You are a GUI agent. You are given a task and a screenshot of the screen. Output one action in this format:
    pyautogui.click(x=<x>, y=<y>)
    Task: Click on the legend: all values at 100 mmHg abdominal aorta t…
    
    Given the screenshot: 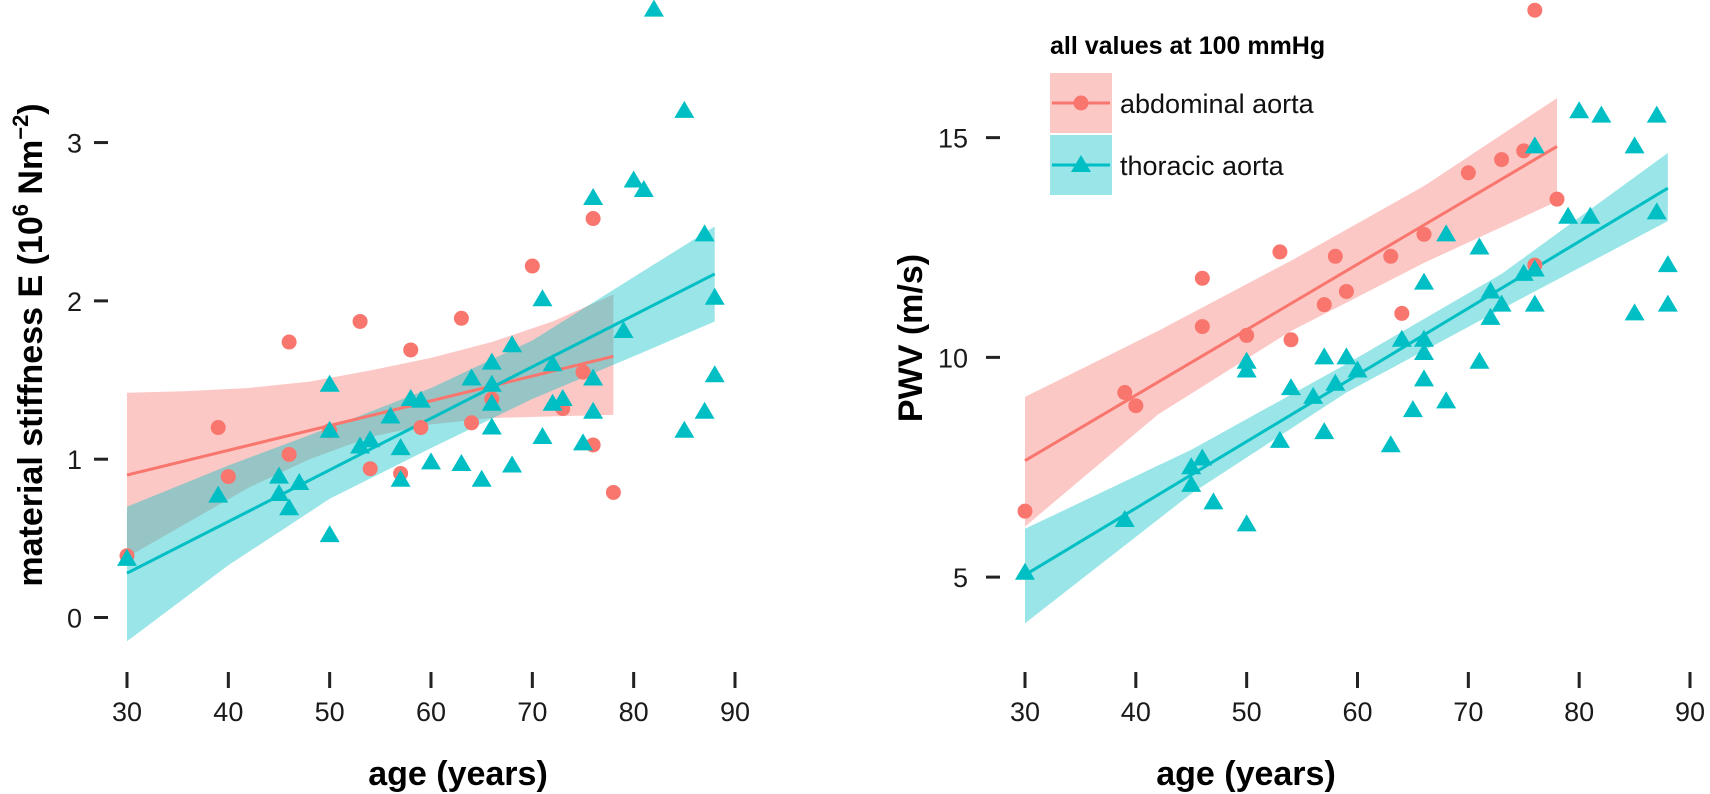 What is the action you would take?
    pyautogui.click(x=1187, y=113)
    